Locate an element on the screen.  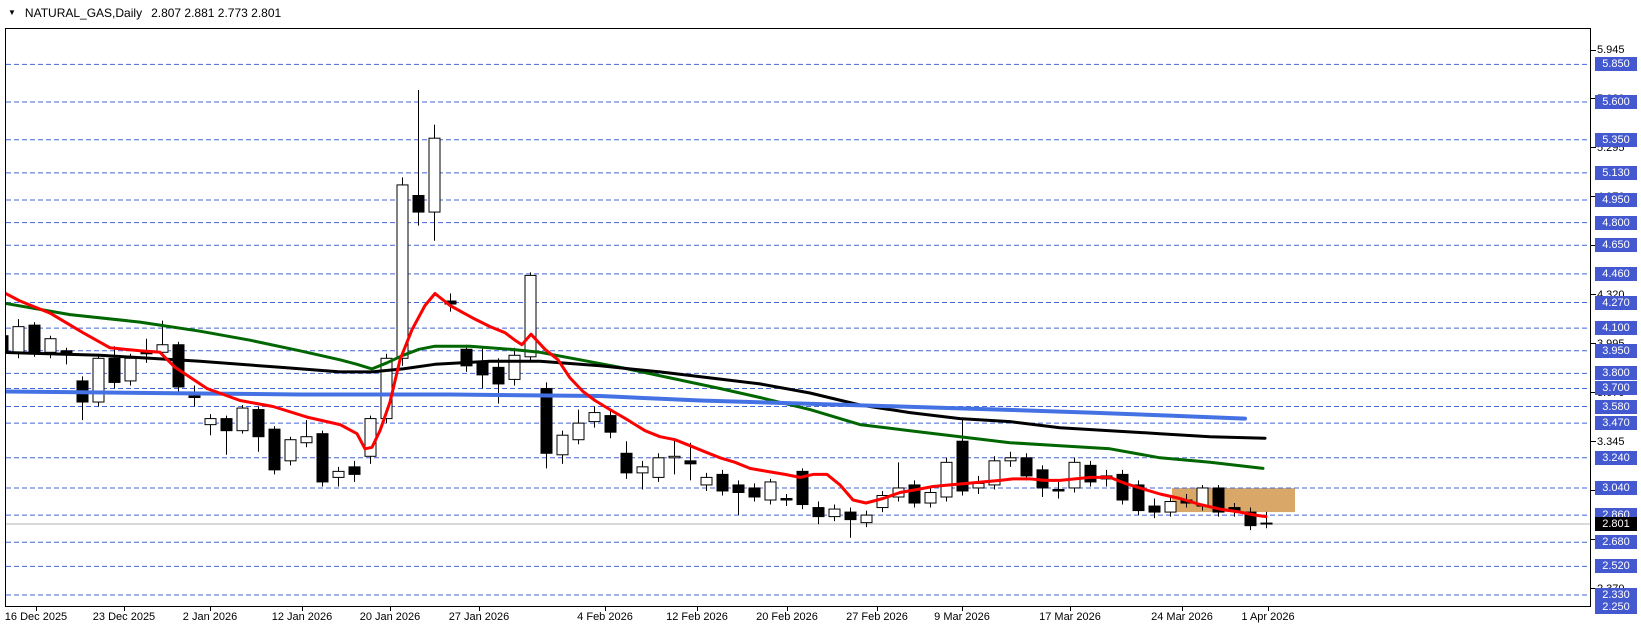
price-level-label: 4.270 is located at coordinates (1616, 302).